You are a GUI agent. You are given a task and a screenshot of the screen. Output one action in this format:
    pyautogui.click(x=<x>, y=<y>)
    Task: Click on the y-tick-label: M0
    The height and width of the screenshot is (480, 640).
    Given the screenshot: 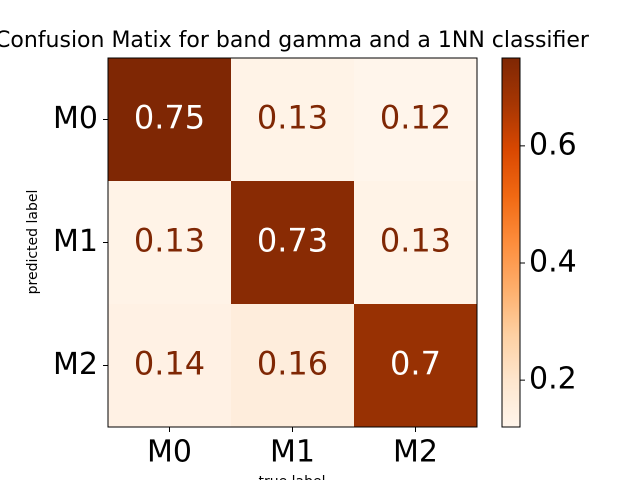 What is the action you would take?
    pyautogui.click(x=75, y=118)
    